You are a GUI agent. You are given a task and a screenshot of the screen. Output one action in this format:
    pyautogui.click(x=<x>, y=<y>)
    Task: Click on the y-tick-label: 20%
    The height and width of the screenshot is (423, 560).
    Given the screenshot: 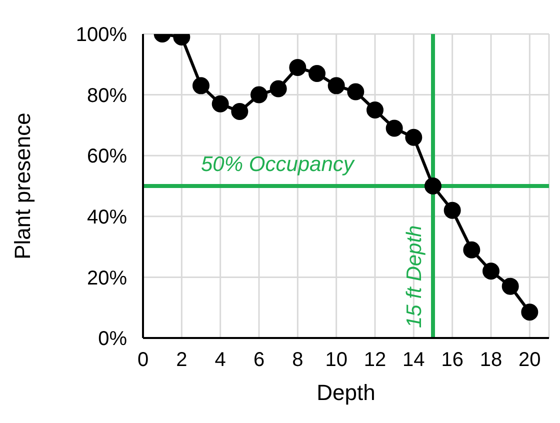 What is the action you would take?
    pyautogui.click(x=107, y=278)
    